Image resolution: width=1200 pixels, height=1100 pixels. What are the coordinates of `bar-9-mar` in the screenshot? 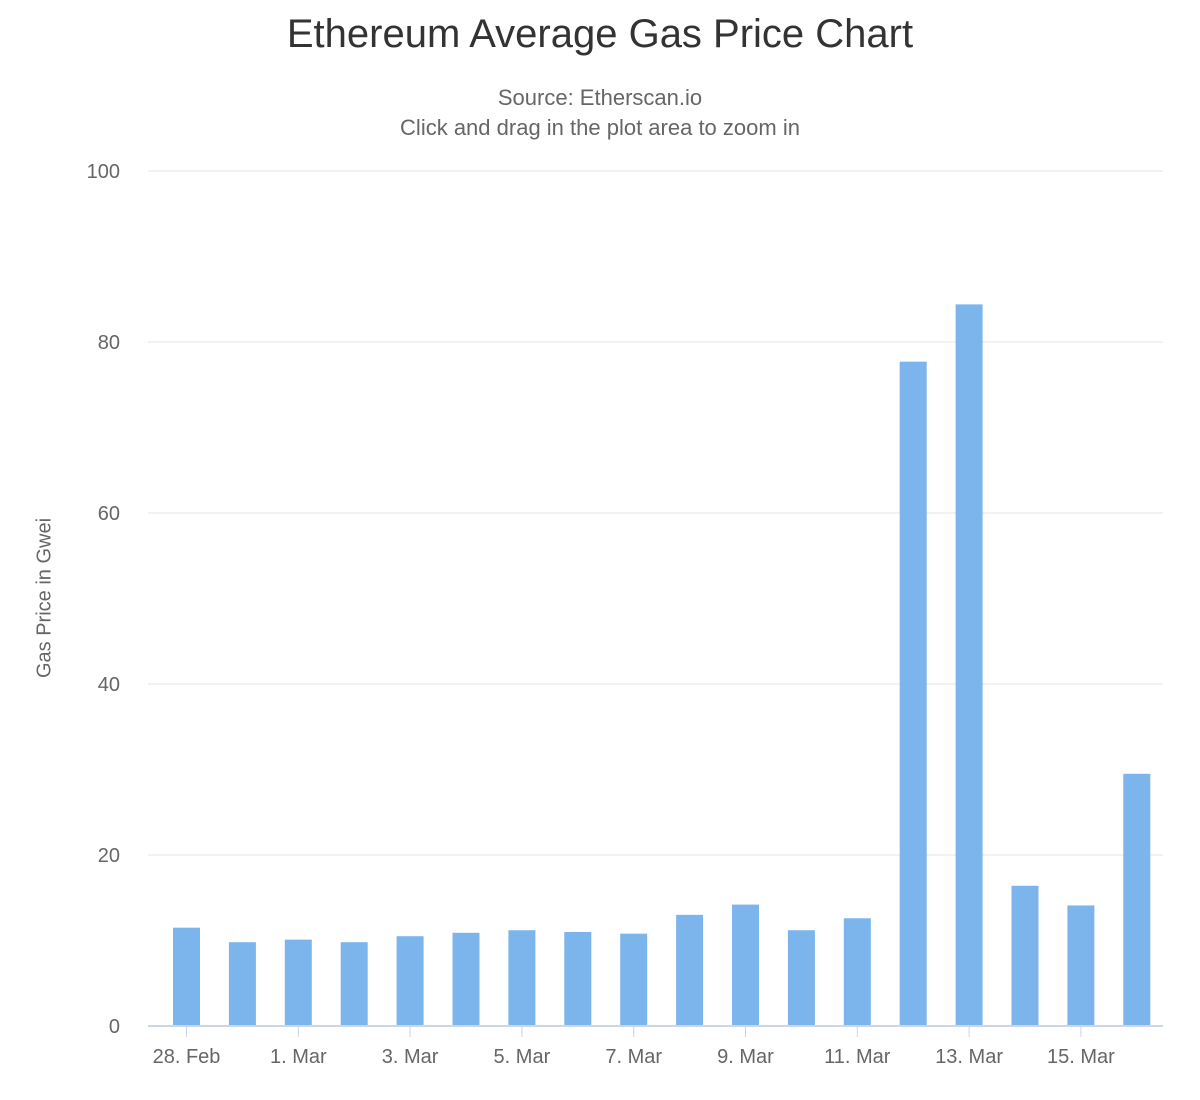 It's located at (745, 965).